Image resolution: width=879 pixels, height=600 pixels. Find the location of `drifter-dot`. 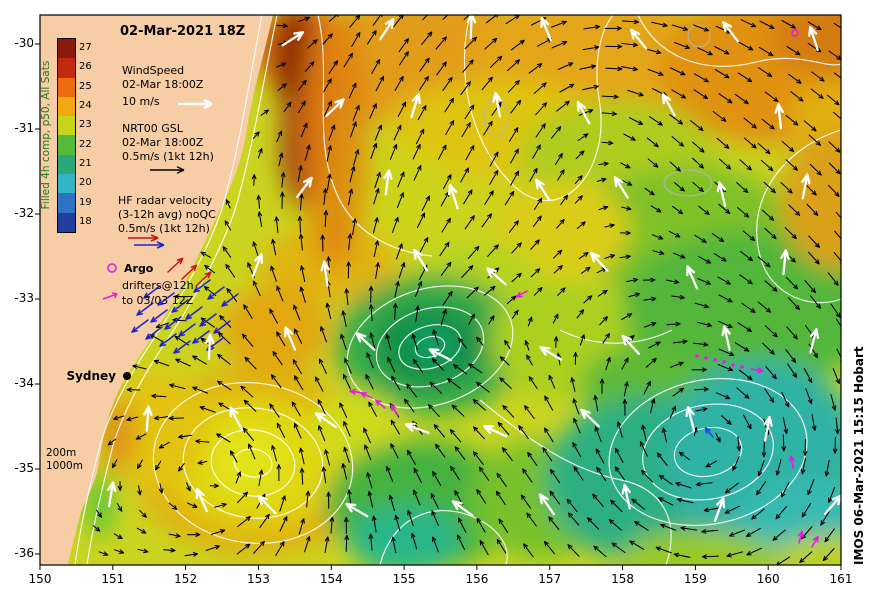

drifter-dot is located at coordinates (715, 360).